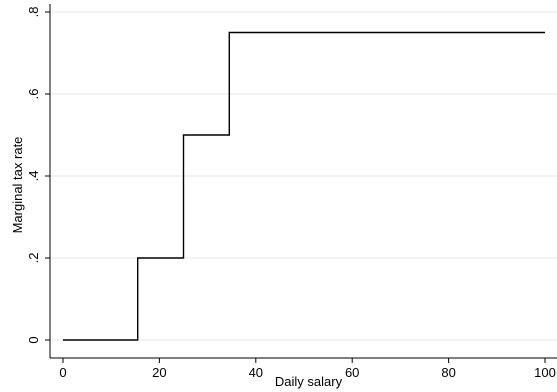  Describe the element at coordinates (33, 94) in the screenshot. I see `y-tick-label-3: .6` at that location.